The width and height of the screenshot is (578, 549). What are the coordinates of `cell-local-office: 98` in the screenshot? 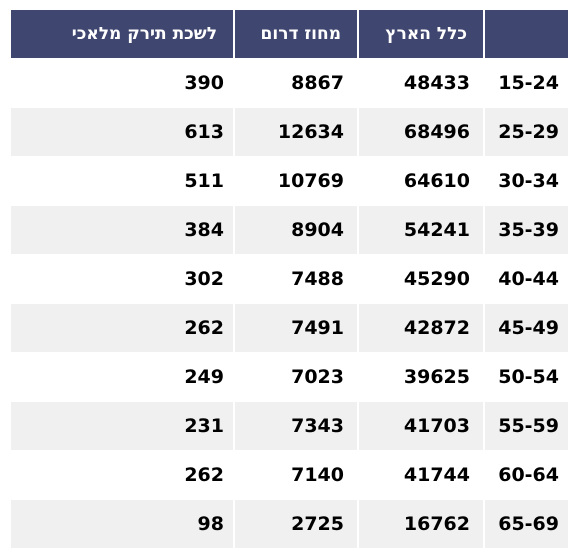 It's located at (122, 523).